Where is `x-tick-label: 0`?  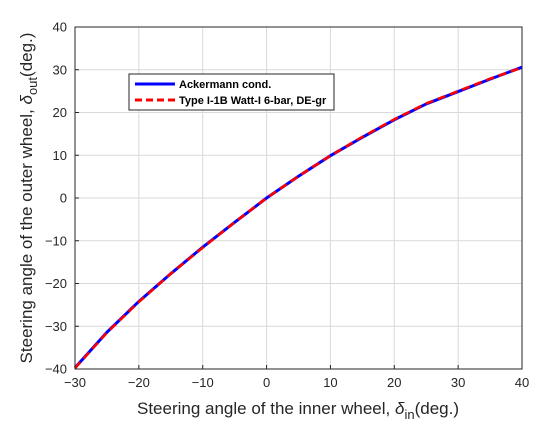 x-tick-label: 0 is located at coordinates (266, 382).